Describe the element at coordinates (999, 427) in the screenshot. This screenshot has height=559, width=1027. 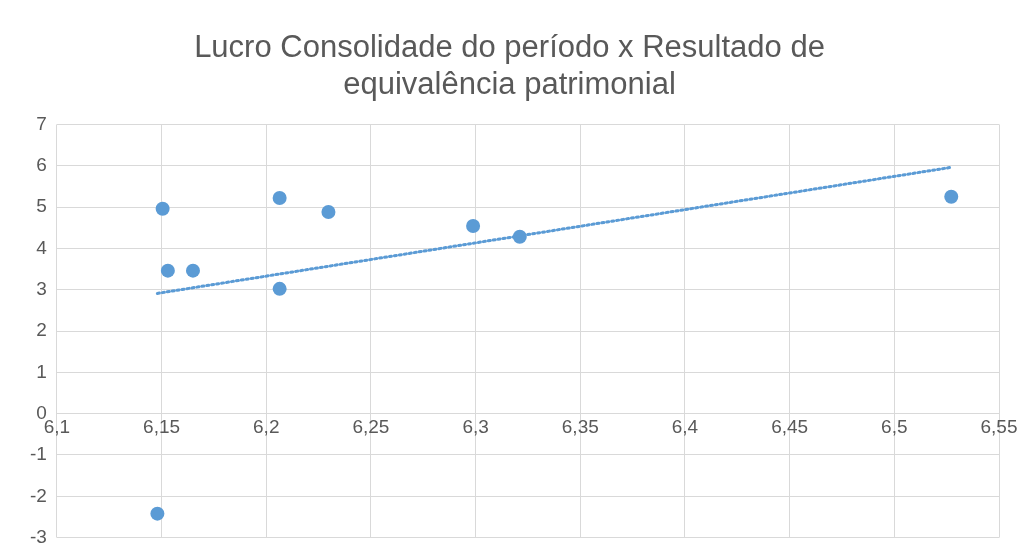
I see `x-tick-label: 6,55` at that location.